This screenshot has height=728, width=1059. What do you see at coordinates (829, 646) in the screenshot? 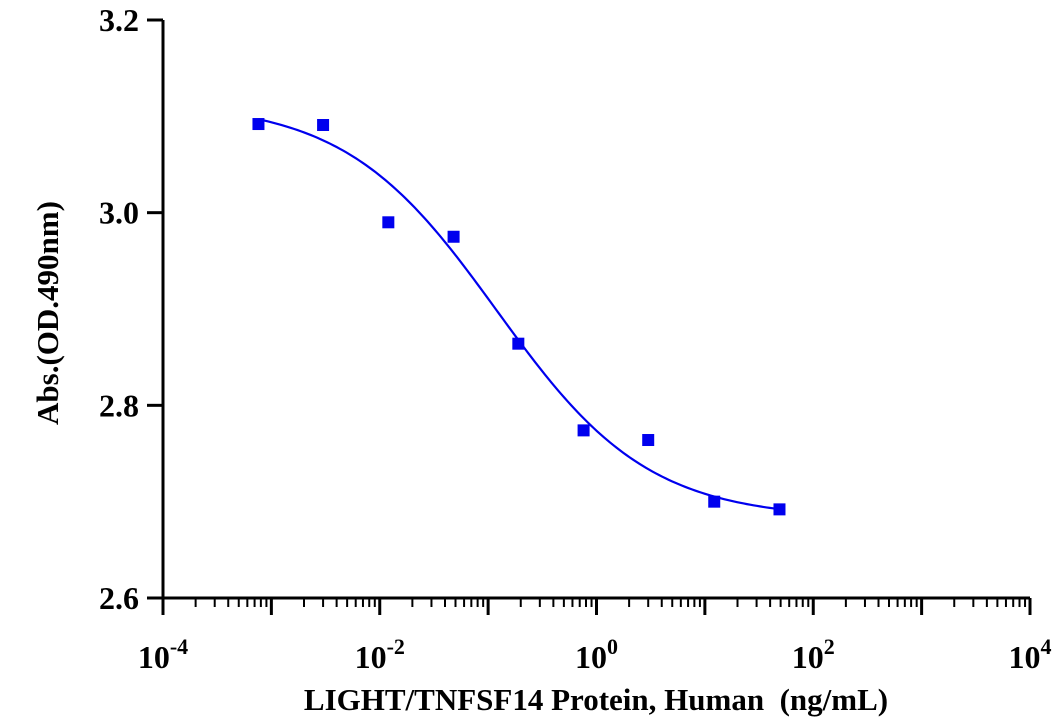
I see `x-tick-exponent: 2` at bounding box center [829, 646].